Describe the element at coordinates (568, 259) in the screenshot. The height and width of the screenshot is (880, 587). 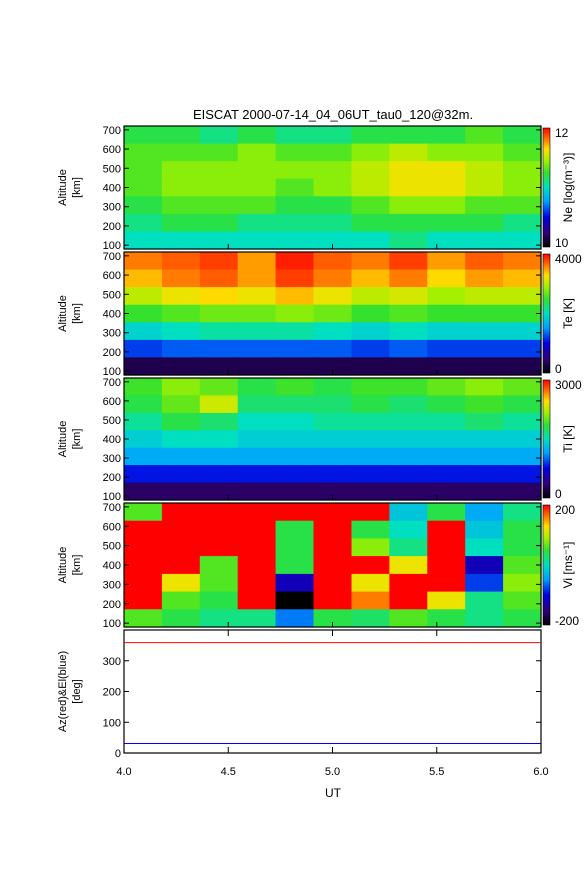
I see `colorbar-max-label: 4000` at that location.